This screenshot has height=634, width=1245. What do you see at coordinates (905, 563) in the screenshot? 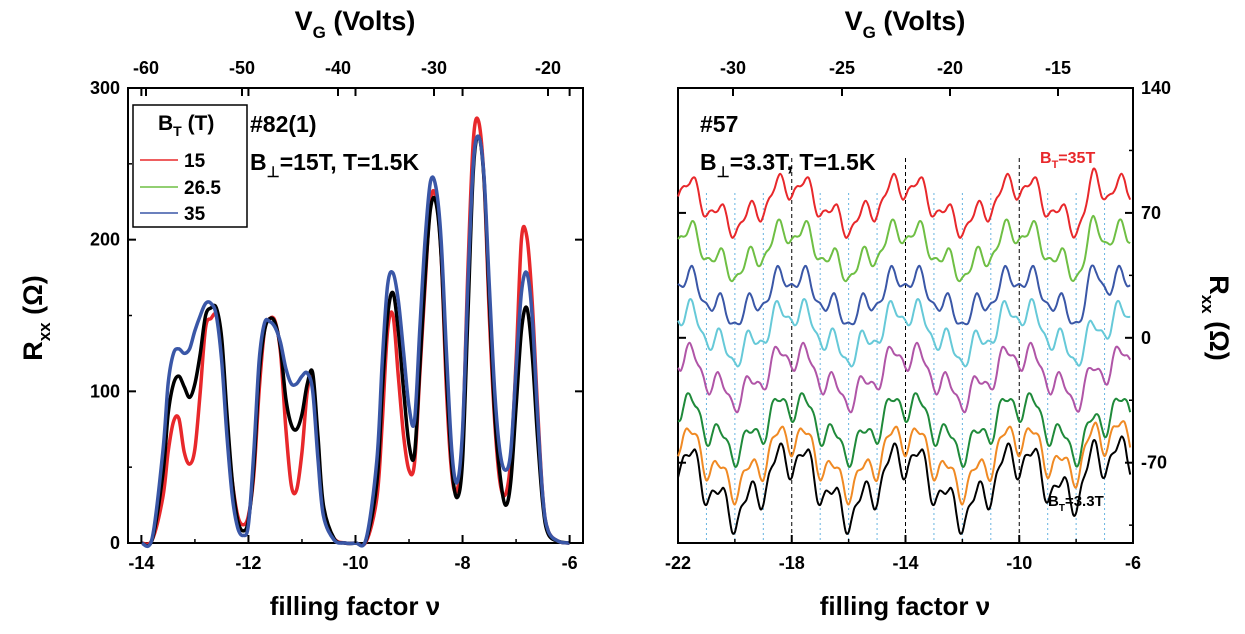
I see `right-x-tick-label: -14` at bounding box center [905, 563].